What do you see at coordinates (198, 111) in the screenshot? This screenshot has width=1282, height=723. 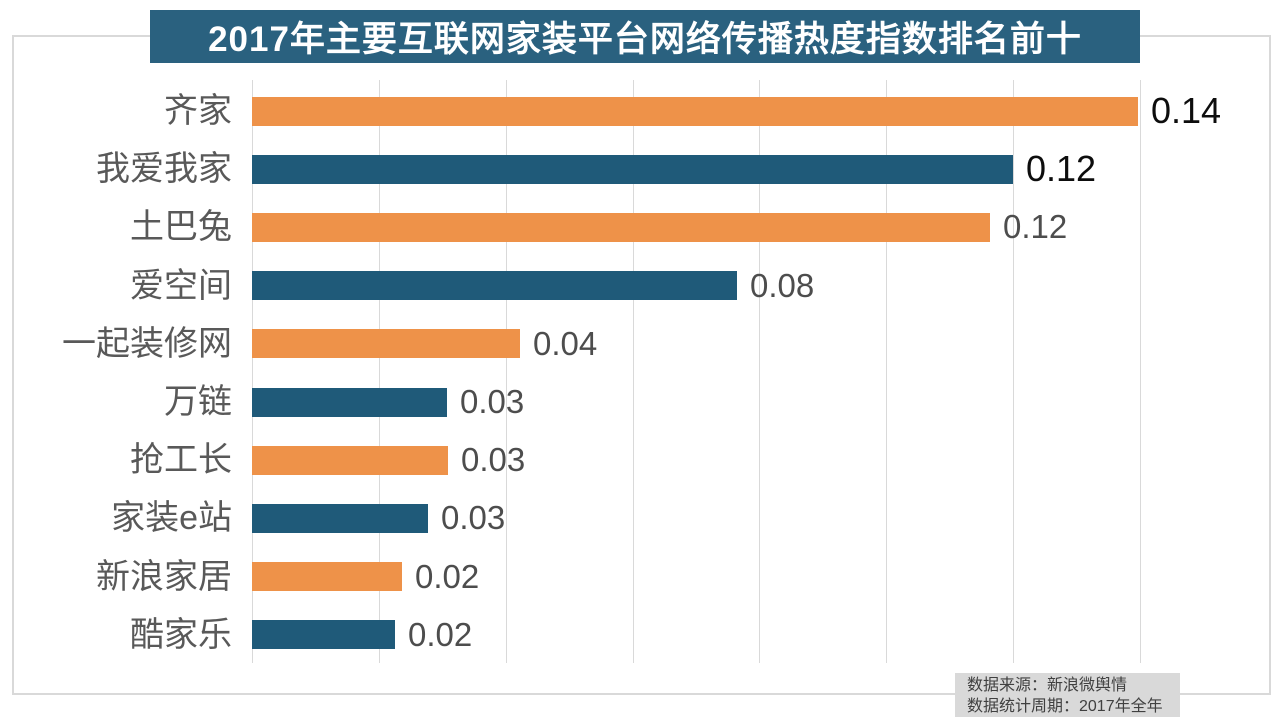 I see `category-label: 齐家` at bounding box center [198, 111].